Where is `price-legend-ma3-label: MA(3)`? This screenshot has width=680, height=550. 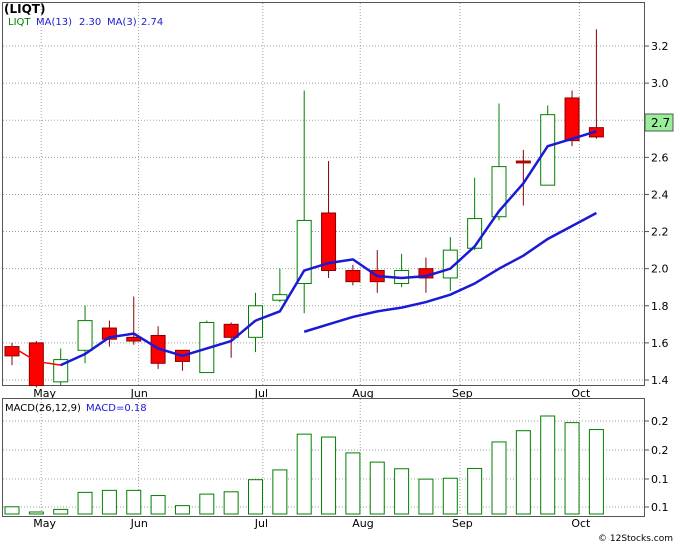 price-legend-ma3-label: MA(3) is located at coordinates (122, 22).